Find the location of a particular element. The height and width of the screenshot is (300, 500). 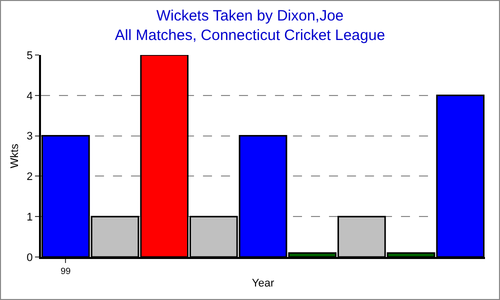

x-axis-title: Year is located at coordinates (263, 284).